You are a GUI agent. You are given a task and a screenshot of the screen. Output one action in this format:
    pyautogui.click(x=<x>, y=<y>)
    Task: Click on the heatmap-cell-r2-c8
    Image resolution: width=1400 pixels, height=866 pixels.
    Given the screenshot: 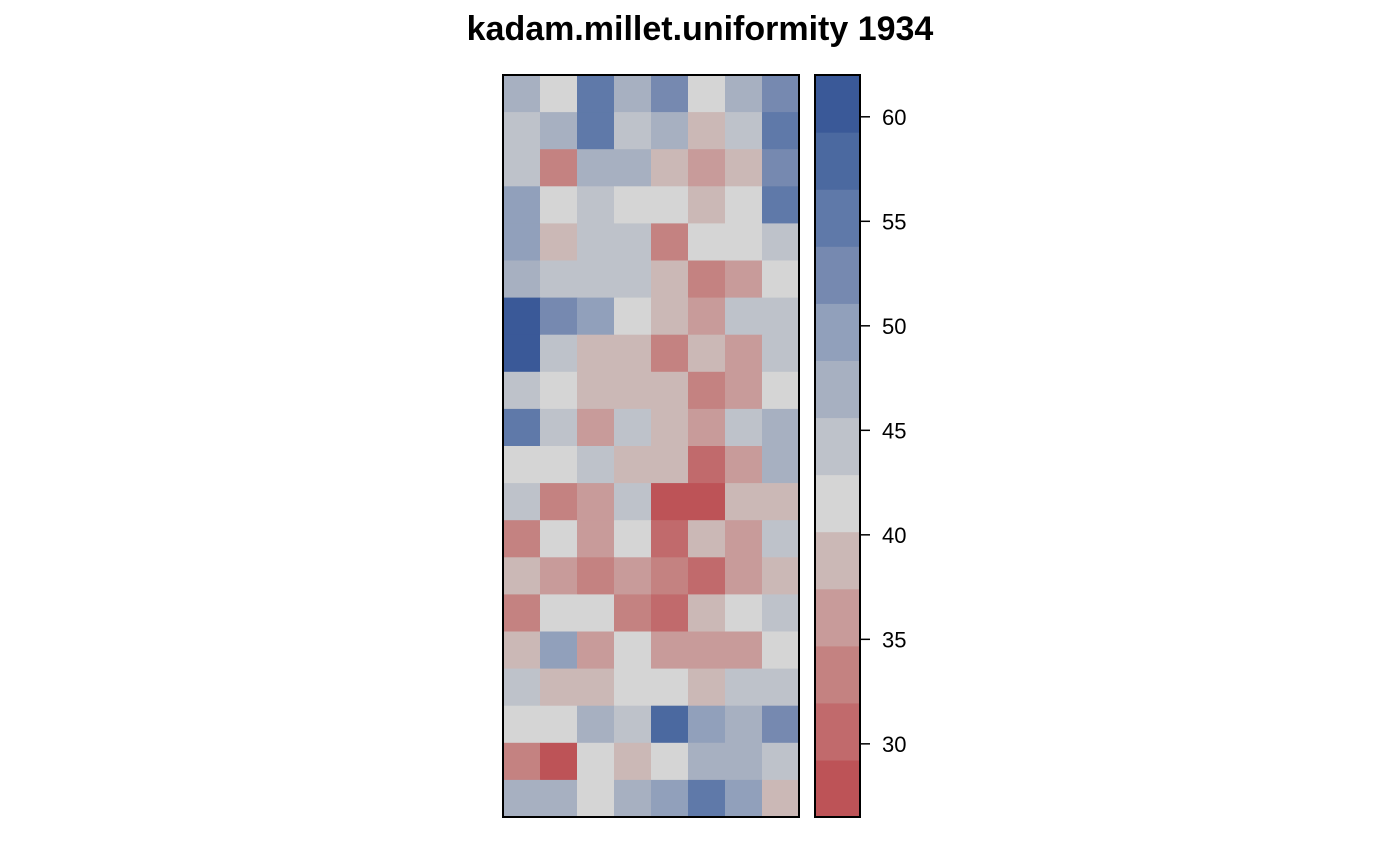 What is the action you would take?
    pyautogui.click(x=781, y=131)
    